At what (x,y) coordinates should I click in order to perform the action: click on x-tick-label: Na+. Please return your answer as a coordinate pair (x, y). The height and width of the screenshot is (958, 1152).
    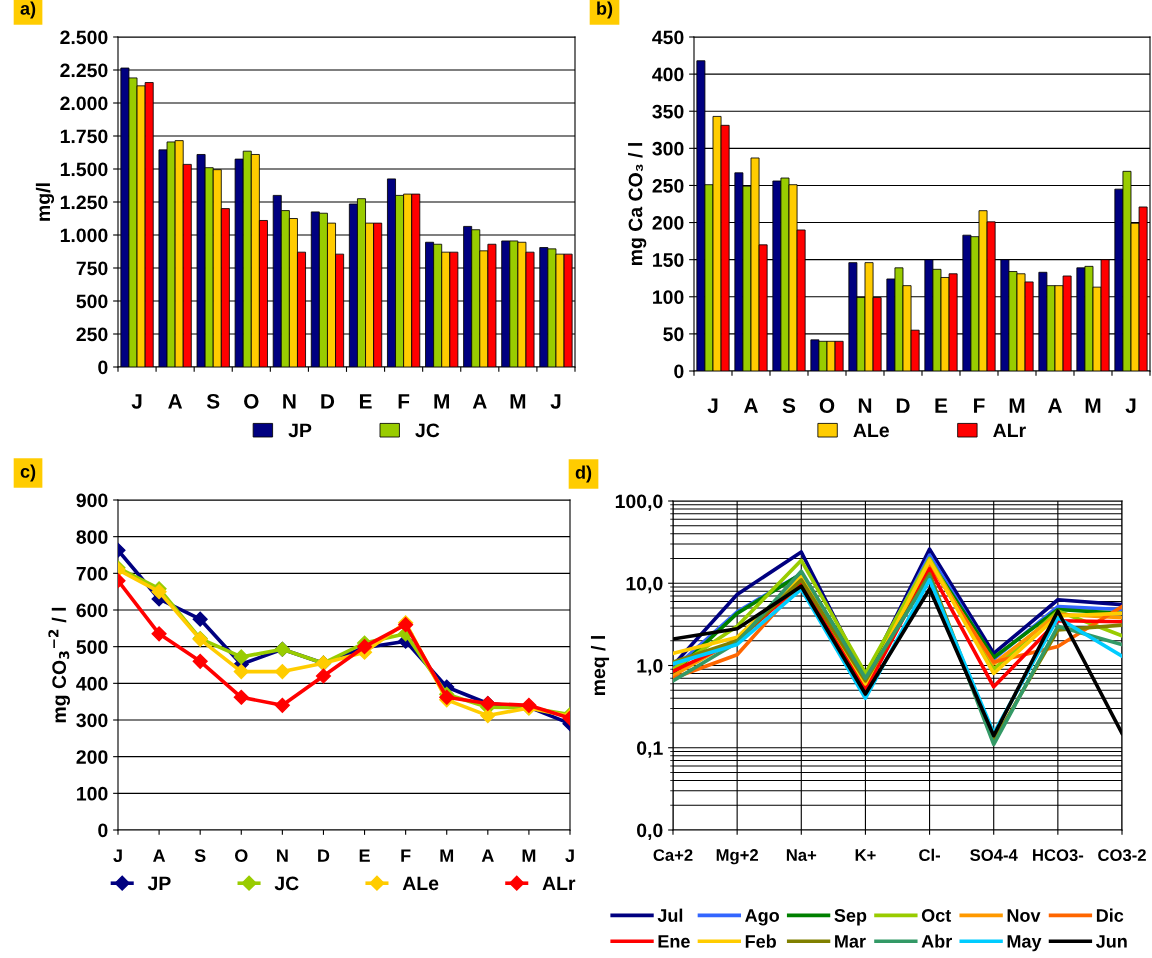
    Looking at the image, I should click on (801, 855).